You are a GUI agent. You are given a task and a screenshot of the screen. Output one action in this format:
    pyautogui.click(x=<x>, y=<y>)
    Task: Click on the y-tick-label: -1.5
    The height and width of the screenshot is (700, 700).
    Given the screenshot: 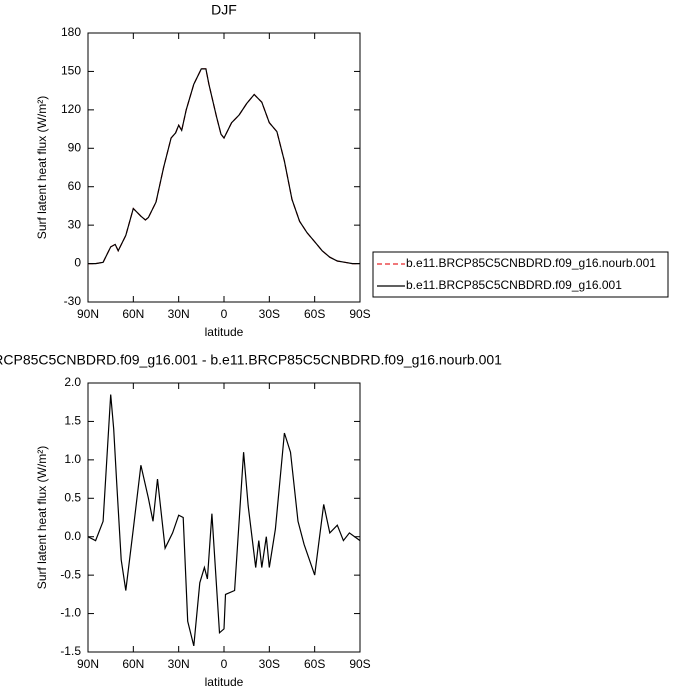 What is the action you would take?
    pyautogui.click(x=70, y=651)
    